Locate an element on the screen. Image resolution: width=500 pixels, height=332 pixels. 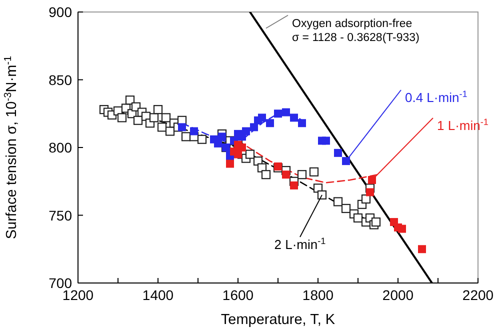
y-tick-label: 850 is located at coordinates (60, 80).